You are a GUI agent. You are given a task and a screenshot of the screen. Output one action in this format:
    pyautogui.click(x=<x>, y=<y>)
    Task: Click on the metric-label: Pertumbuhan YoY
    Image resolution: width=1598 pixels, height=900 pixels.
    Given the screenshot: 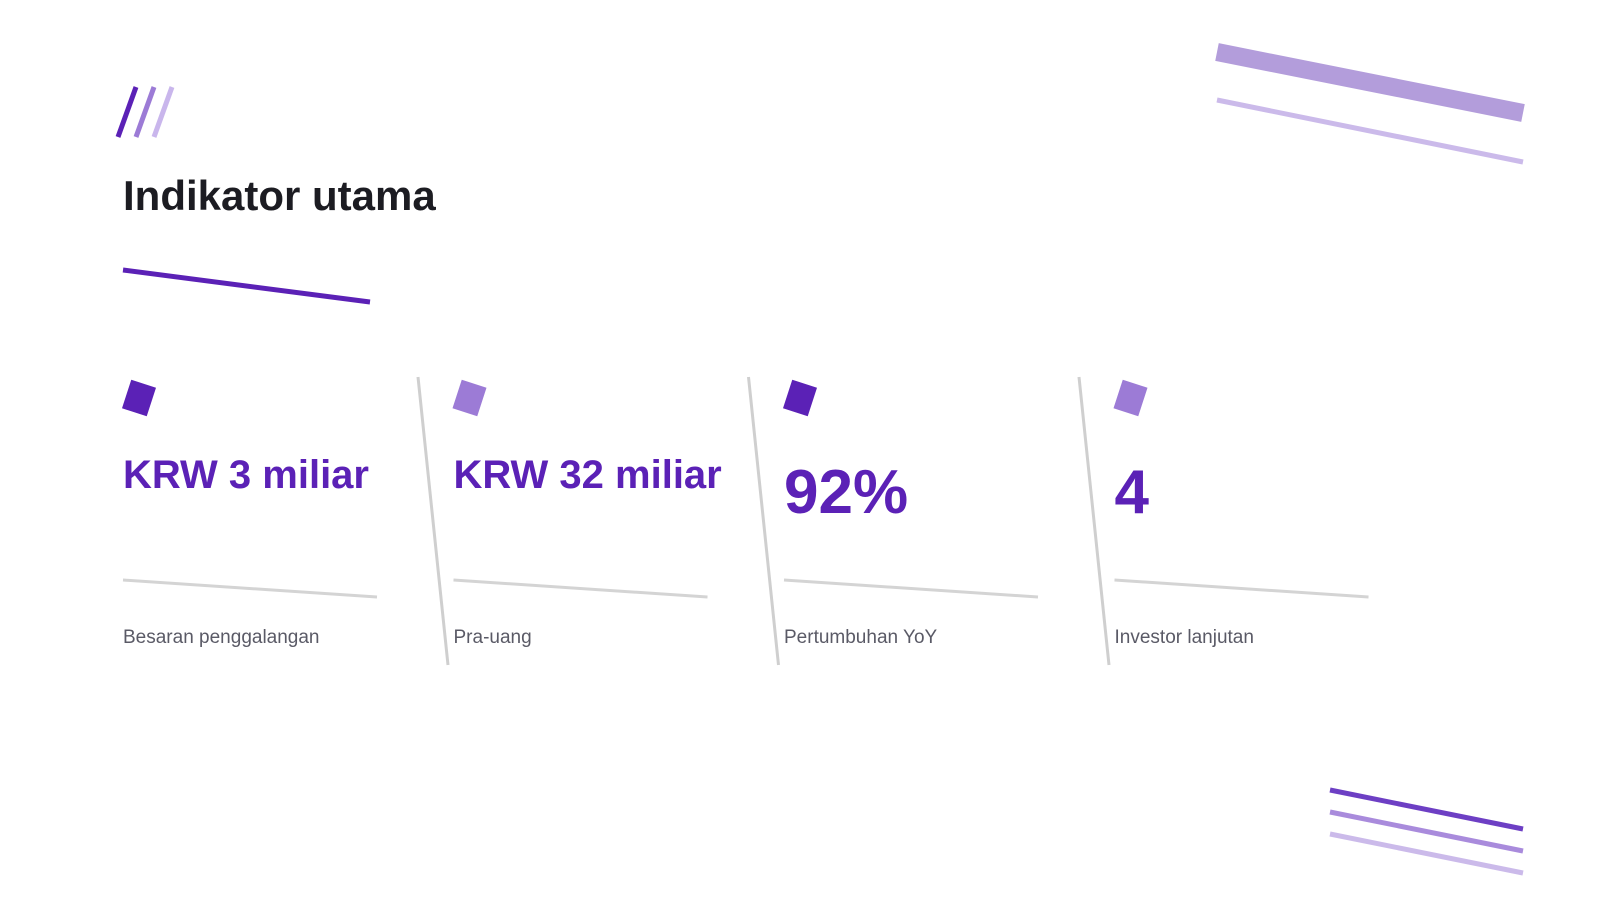 What is the action you would take?
    pyautogui.click(x=861, y=637)
    